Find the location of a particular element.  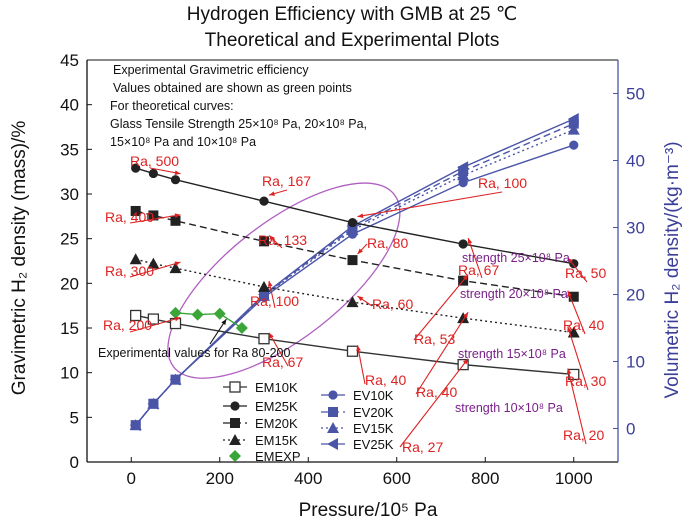

y-left-tick-label: 35 is located at coordinates (69, 149).